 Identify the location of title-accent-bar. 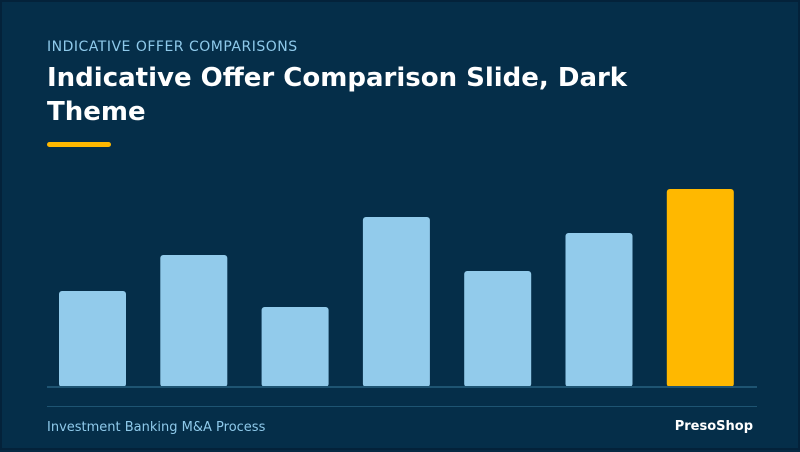
(79, 144).